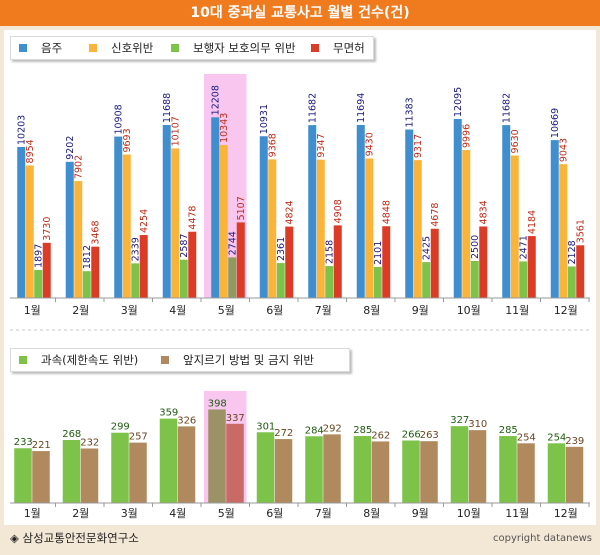 The width and height of the screenshot is (600, 555). I want to click on bar-신호위반-7월, so click(320, 228).